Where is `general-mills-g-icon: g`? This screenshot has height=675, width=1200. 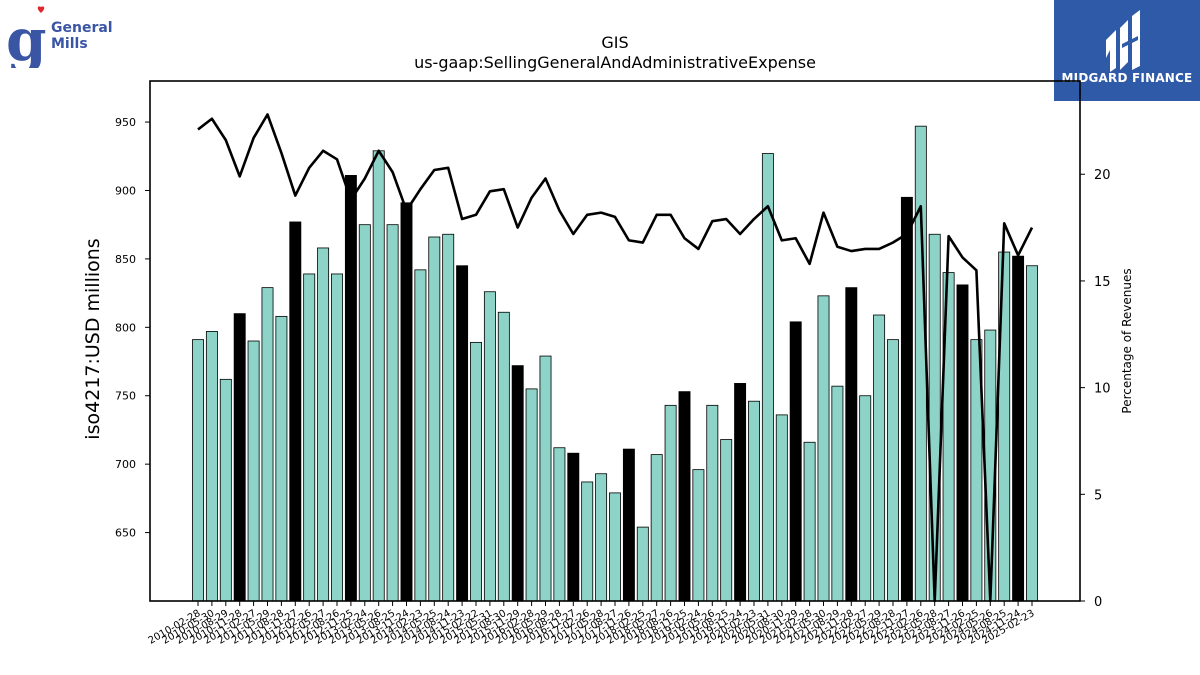 general-mills-g-icon: g is located at coordinates (26, 37).